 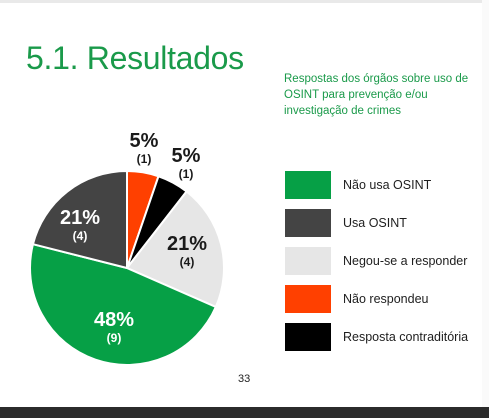 What do you see at coordinates (135, 58) in the screenshot?
I see `page-title: 5.1. Resultados` at bounding box center [135, 58].